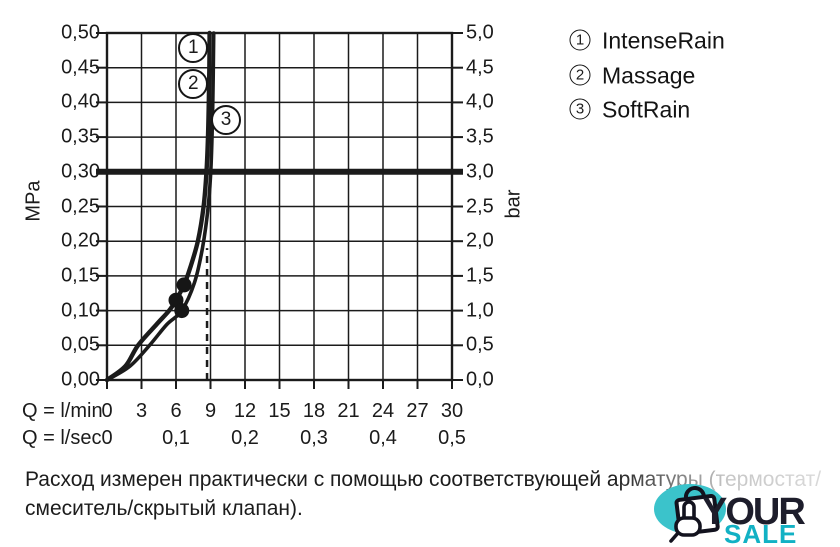  I want to click on logo-word-your: YOUR, so click(753, 512).